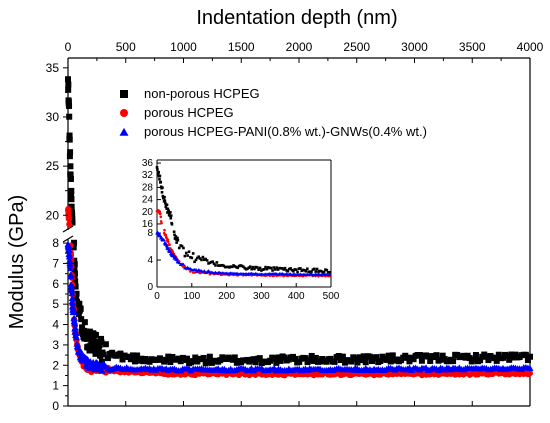 This screenshot has width=550, height=423. Describe the element at coordinates (190, 93) in the screenshot. I see `legend-entry: non-porous HCPEG` at that location.